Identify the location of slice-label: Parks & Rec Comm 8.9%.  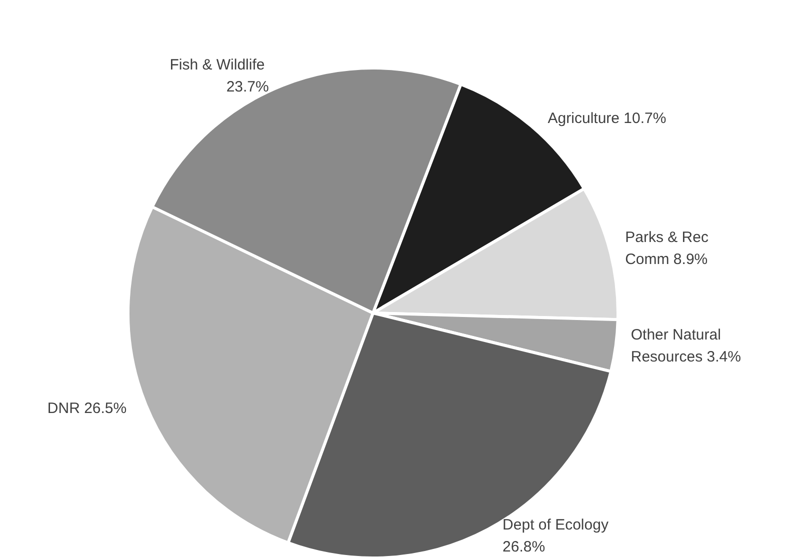
(669, 248).